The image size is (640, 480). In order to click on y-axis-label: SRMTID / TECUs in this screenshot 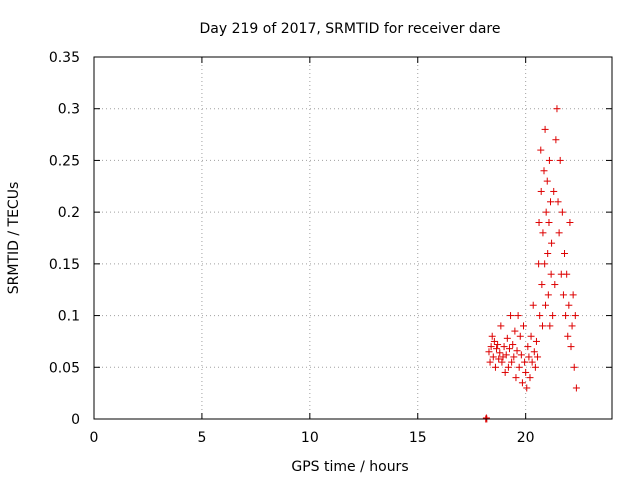, I will do `click(14, 238)`.